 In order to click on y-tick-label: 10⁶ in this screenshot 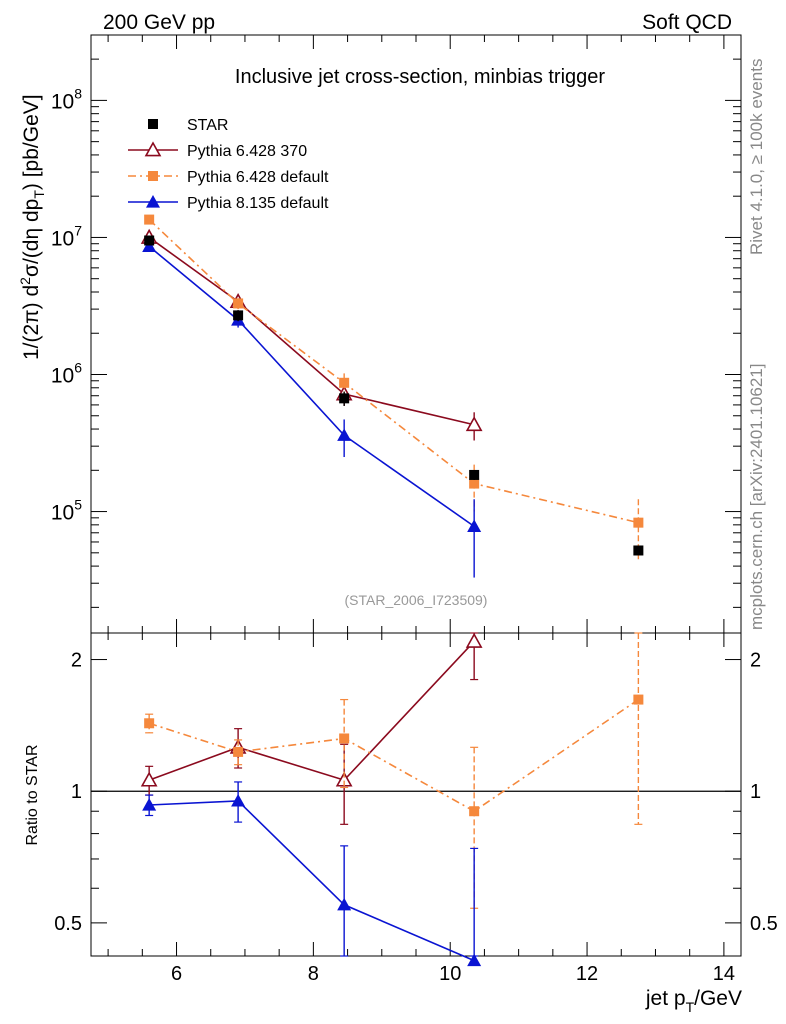, I will do `click(66, 374)`.